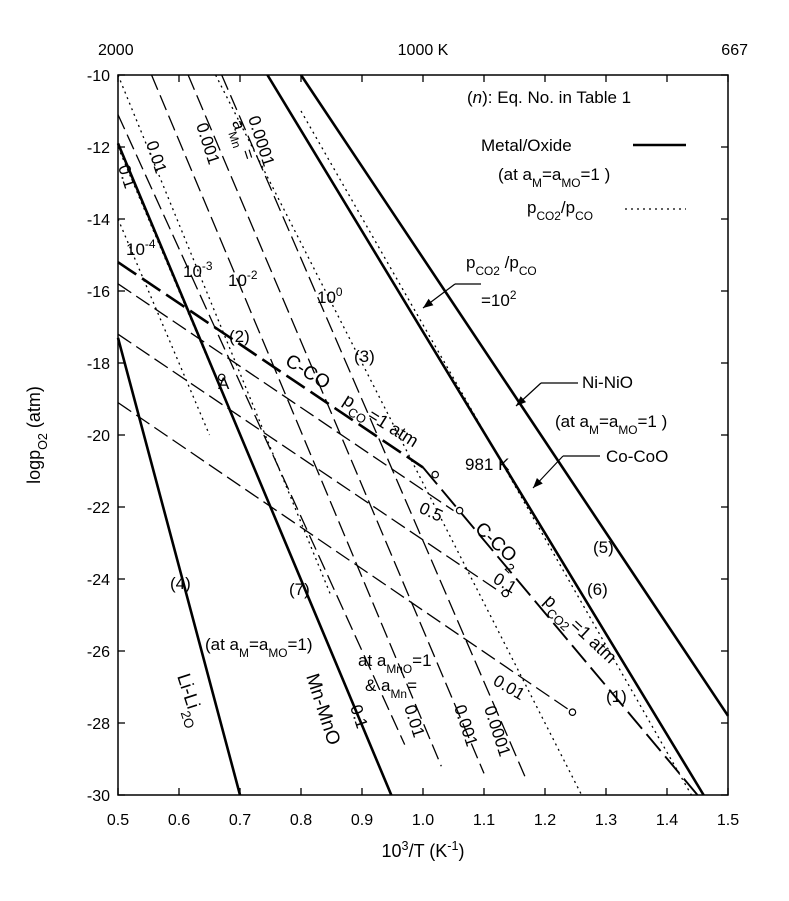 This screenshot has width=789, height=901. What do you see at coordinates (118, 820) in the screenshot?
I see `x-tick-label: 0.5` at bounding box center [118, 820].